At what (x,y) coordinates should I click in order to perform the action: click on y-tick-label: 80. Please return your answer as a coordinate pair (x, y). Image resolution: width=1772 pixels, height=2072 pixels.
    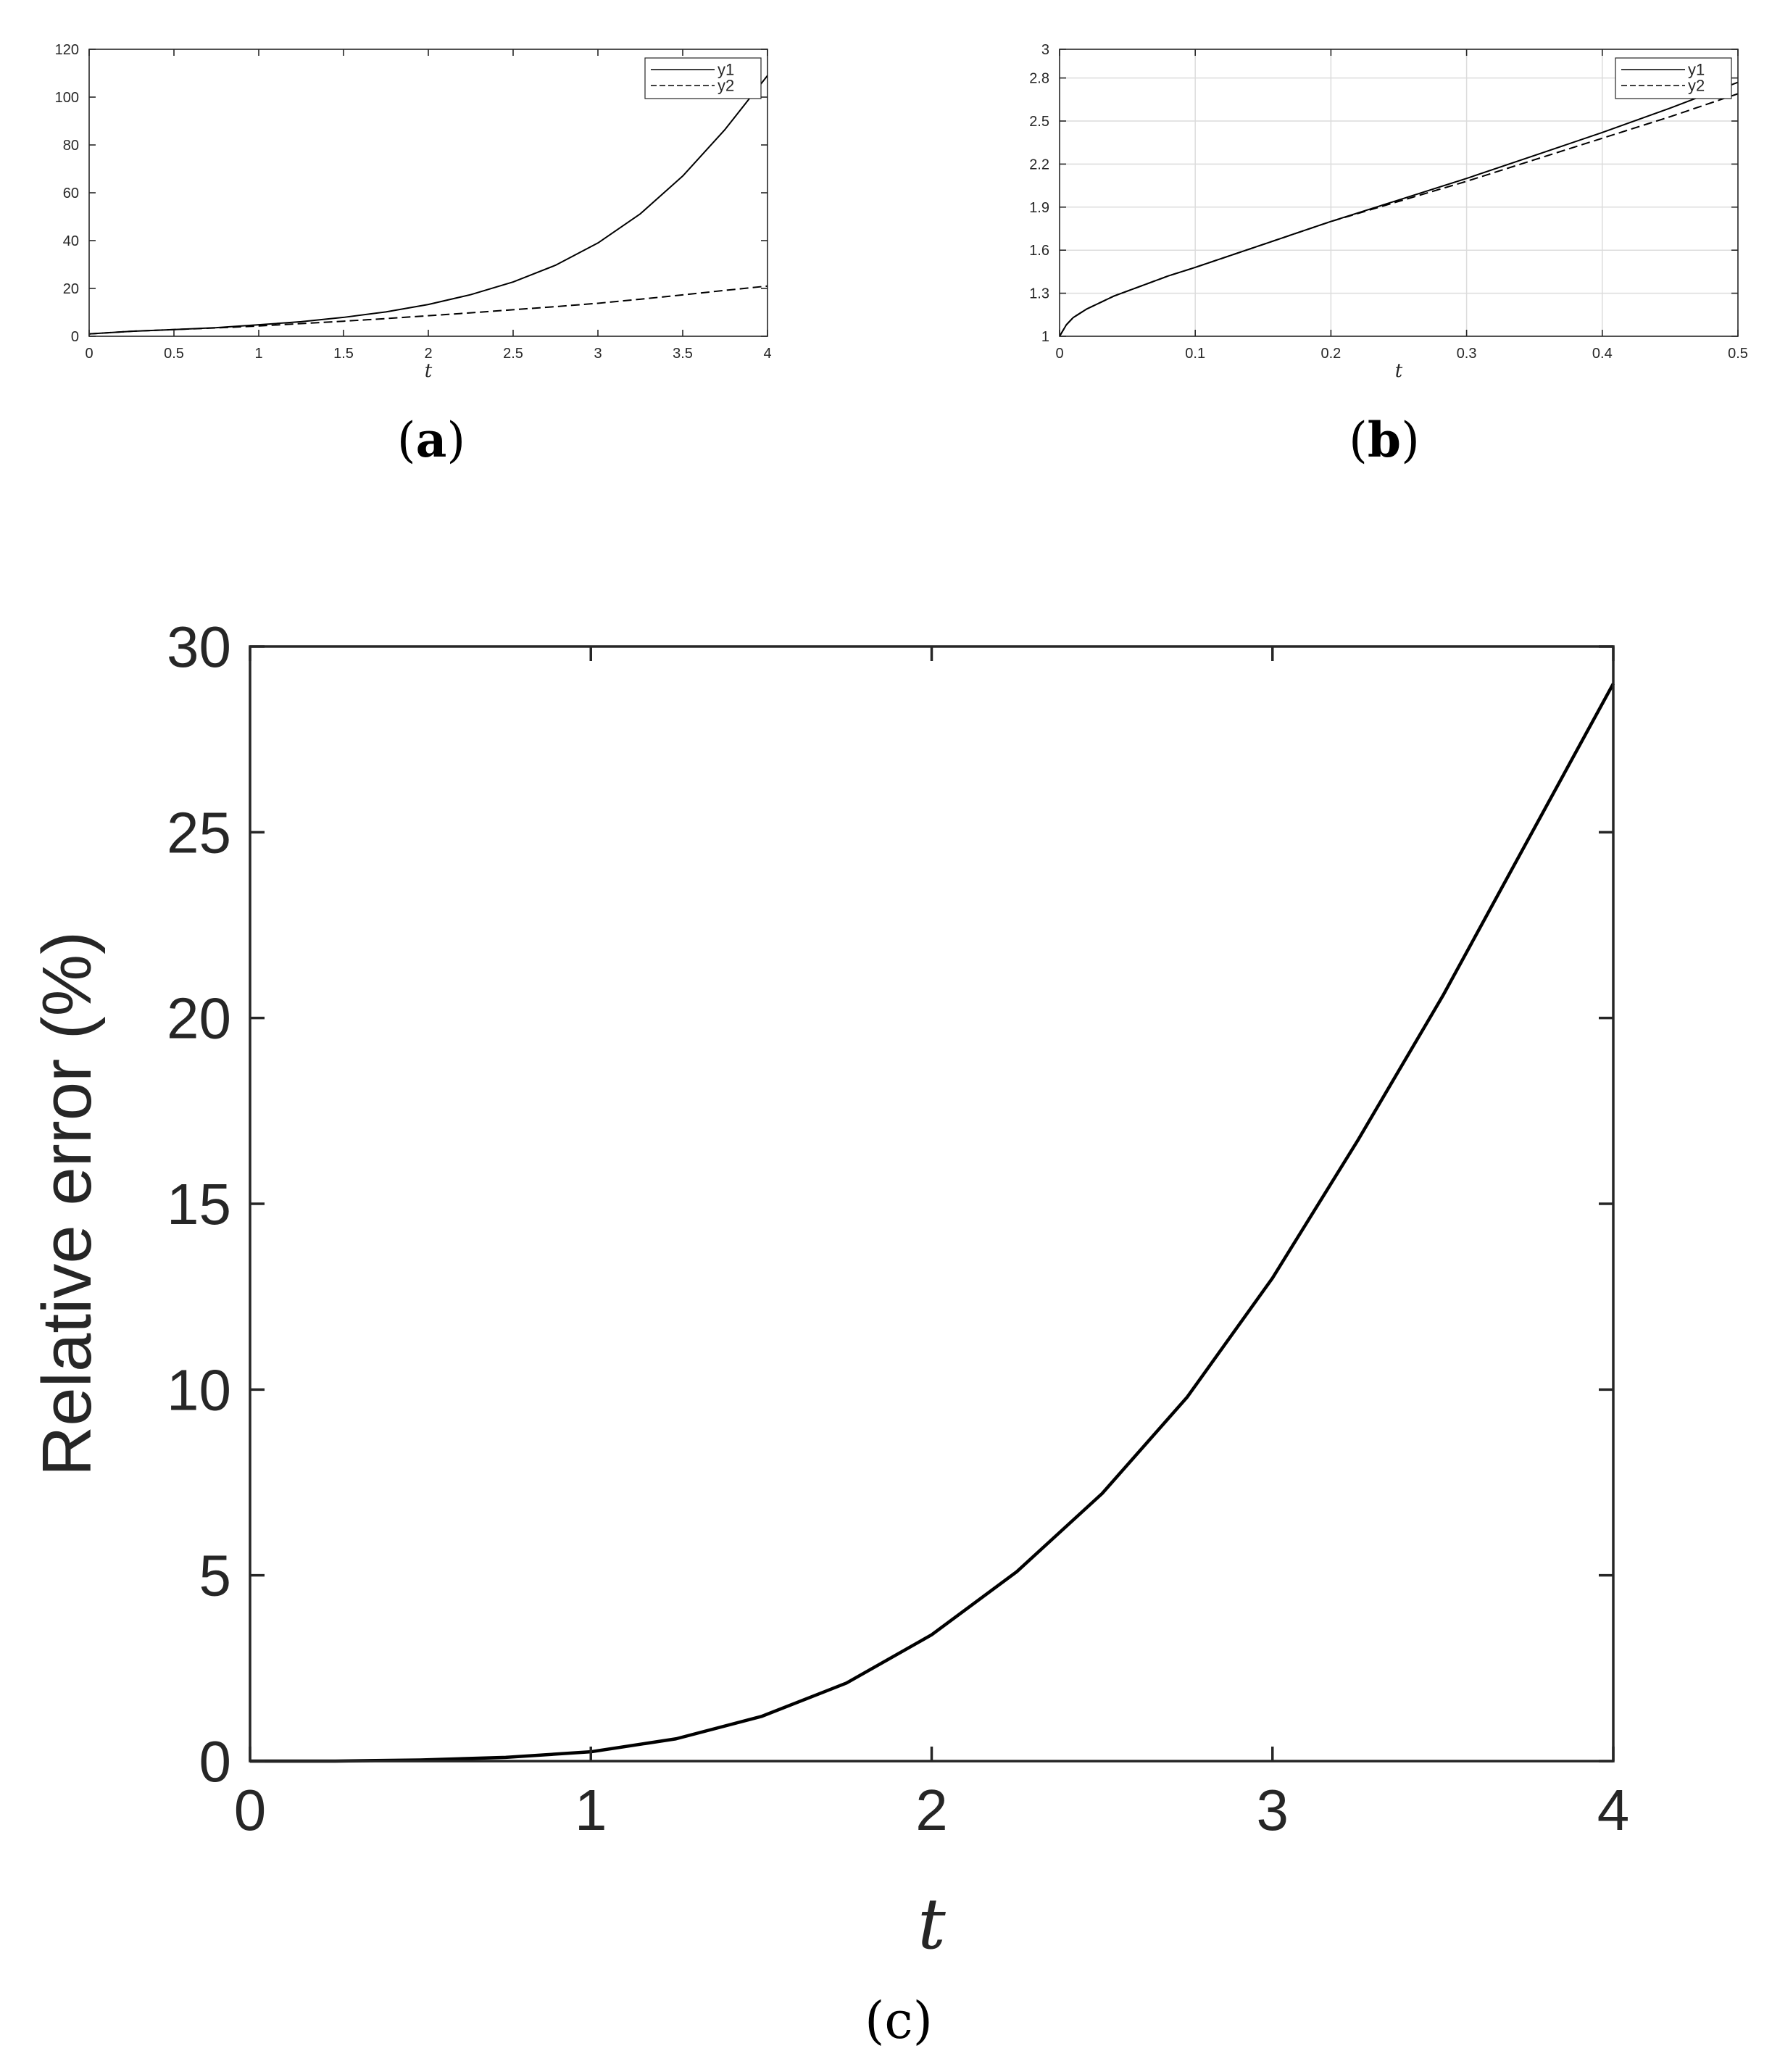
    Looking at the image, I should click on (71, 146).